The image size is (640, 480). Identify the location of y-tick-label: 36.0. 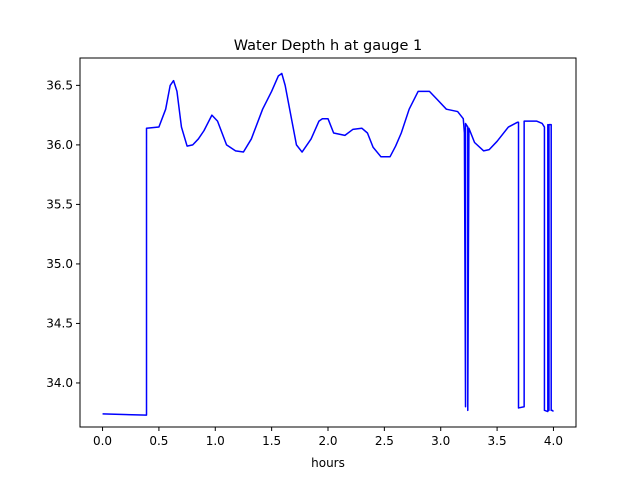
(59, 145).